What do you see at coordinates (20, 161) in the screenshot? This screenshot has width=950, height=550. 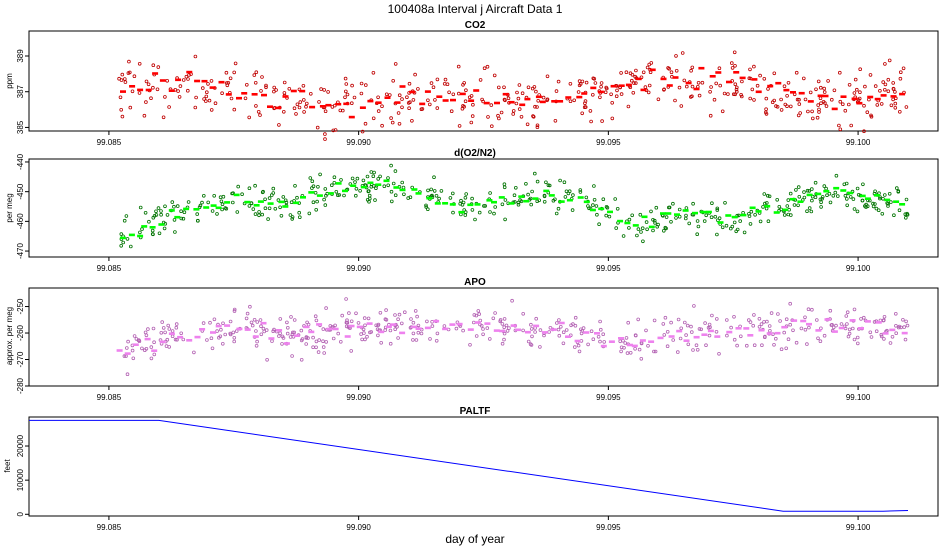 I see `y-tick-label: -440` at bounding box center [20, 161].